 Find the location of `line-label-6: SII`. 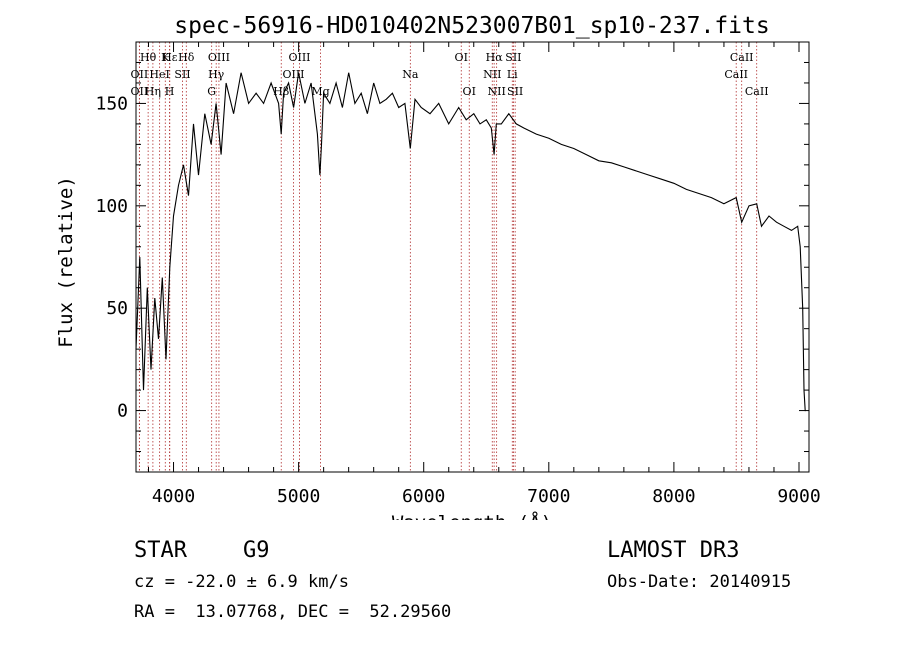

line-label-6: SII is located at coordinates (182, 74).